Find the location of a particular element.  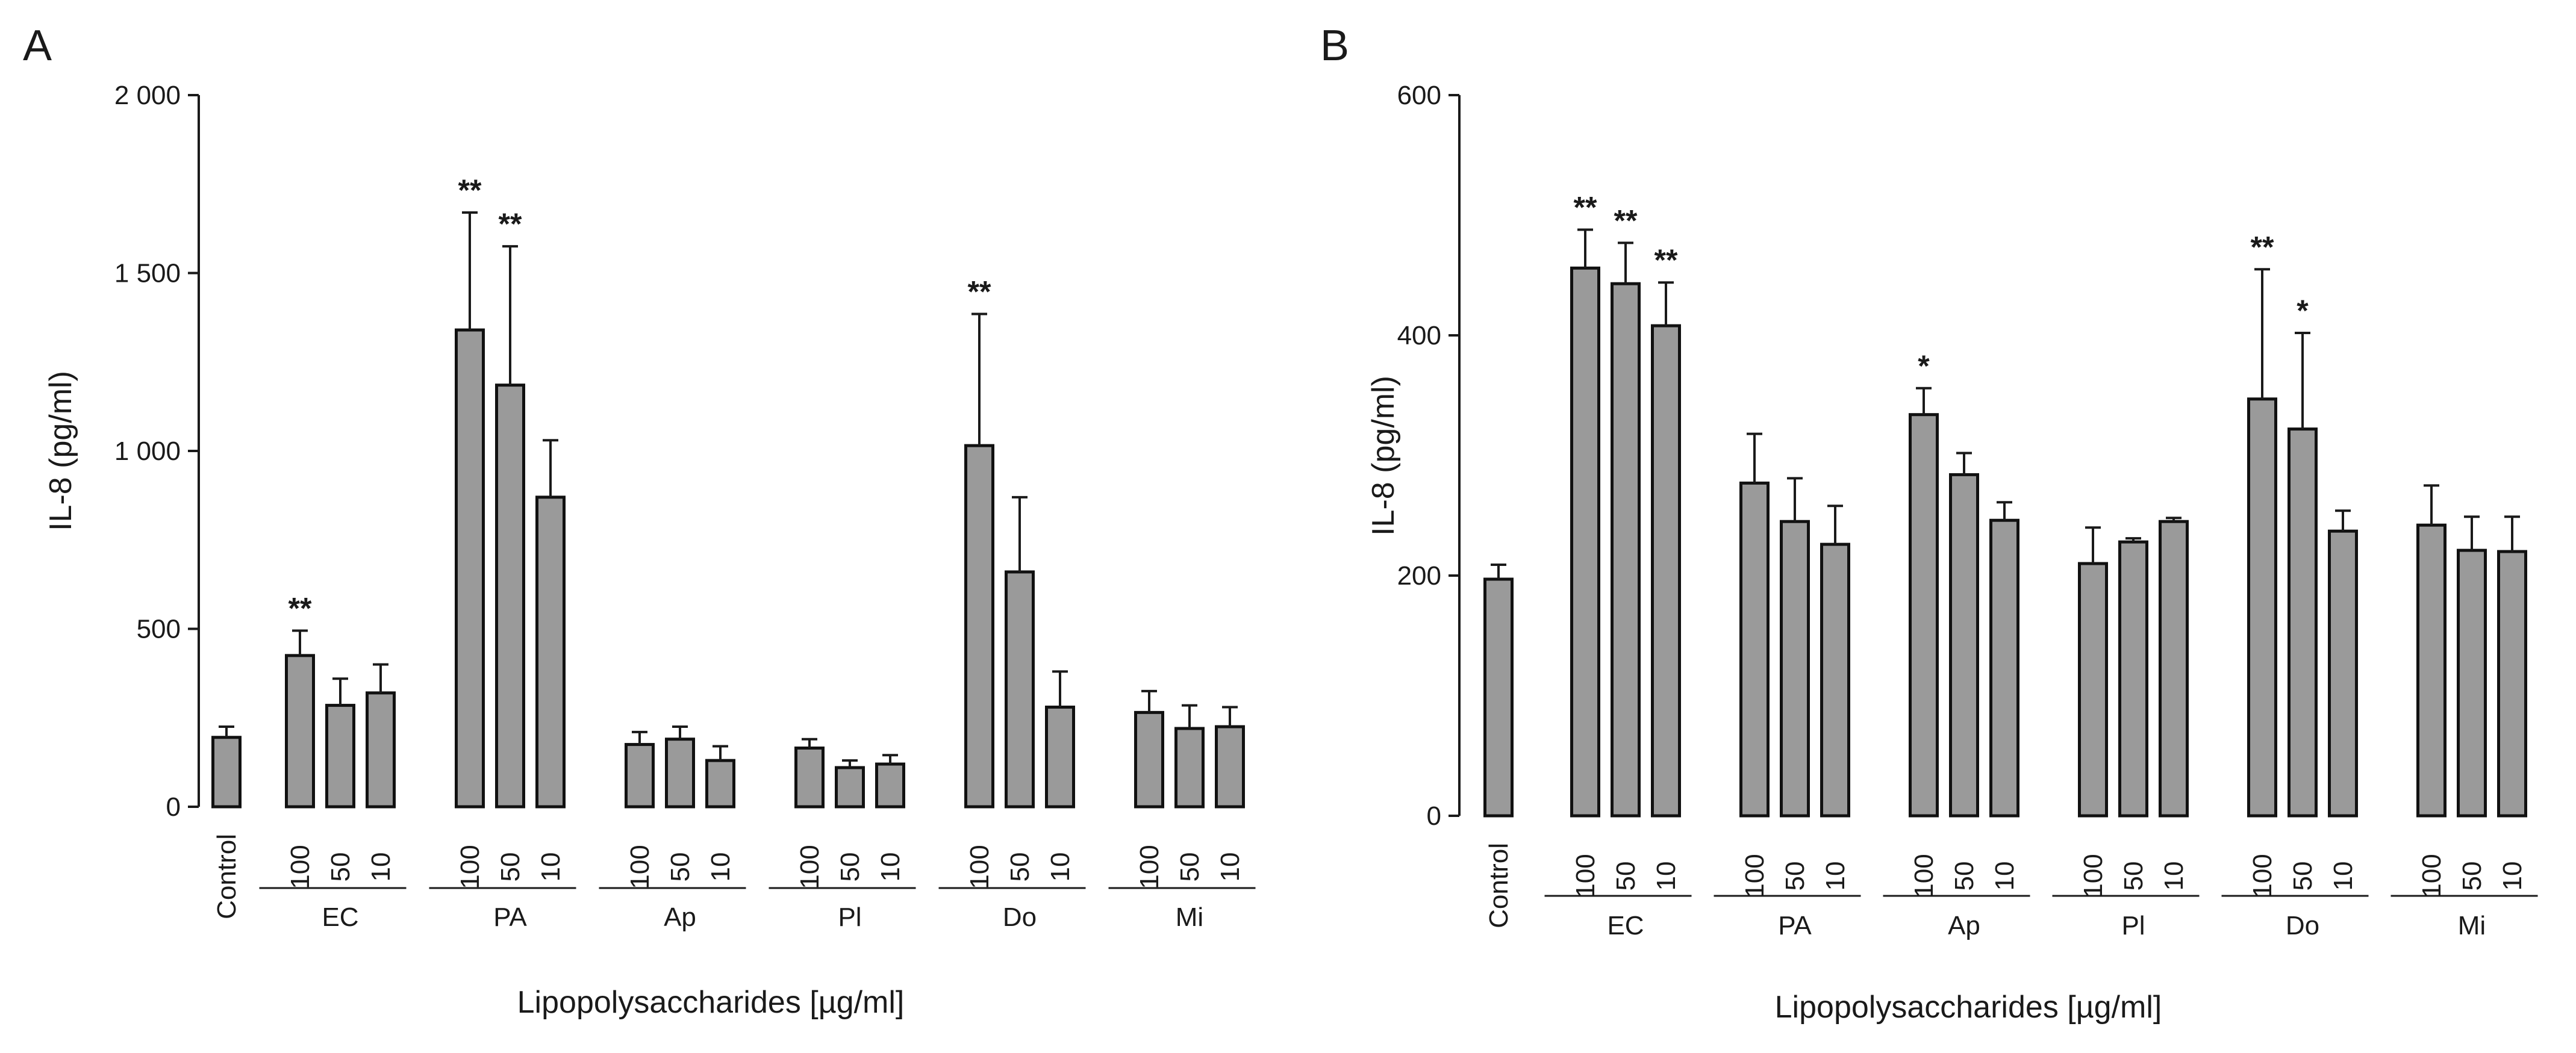

y-tick-label: 500 is located at coordinates (159, 629).